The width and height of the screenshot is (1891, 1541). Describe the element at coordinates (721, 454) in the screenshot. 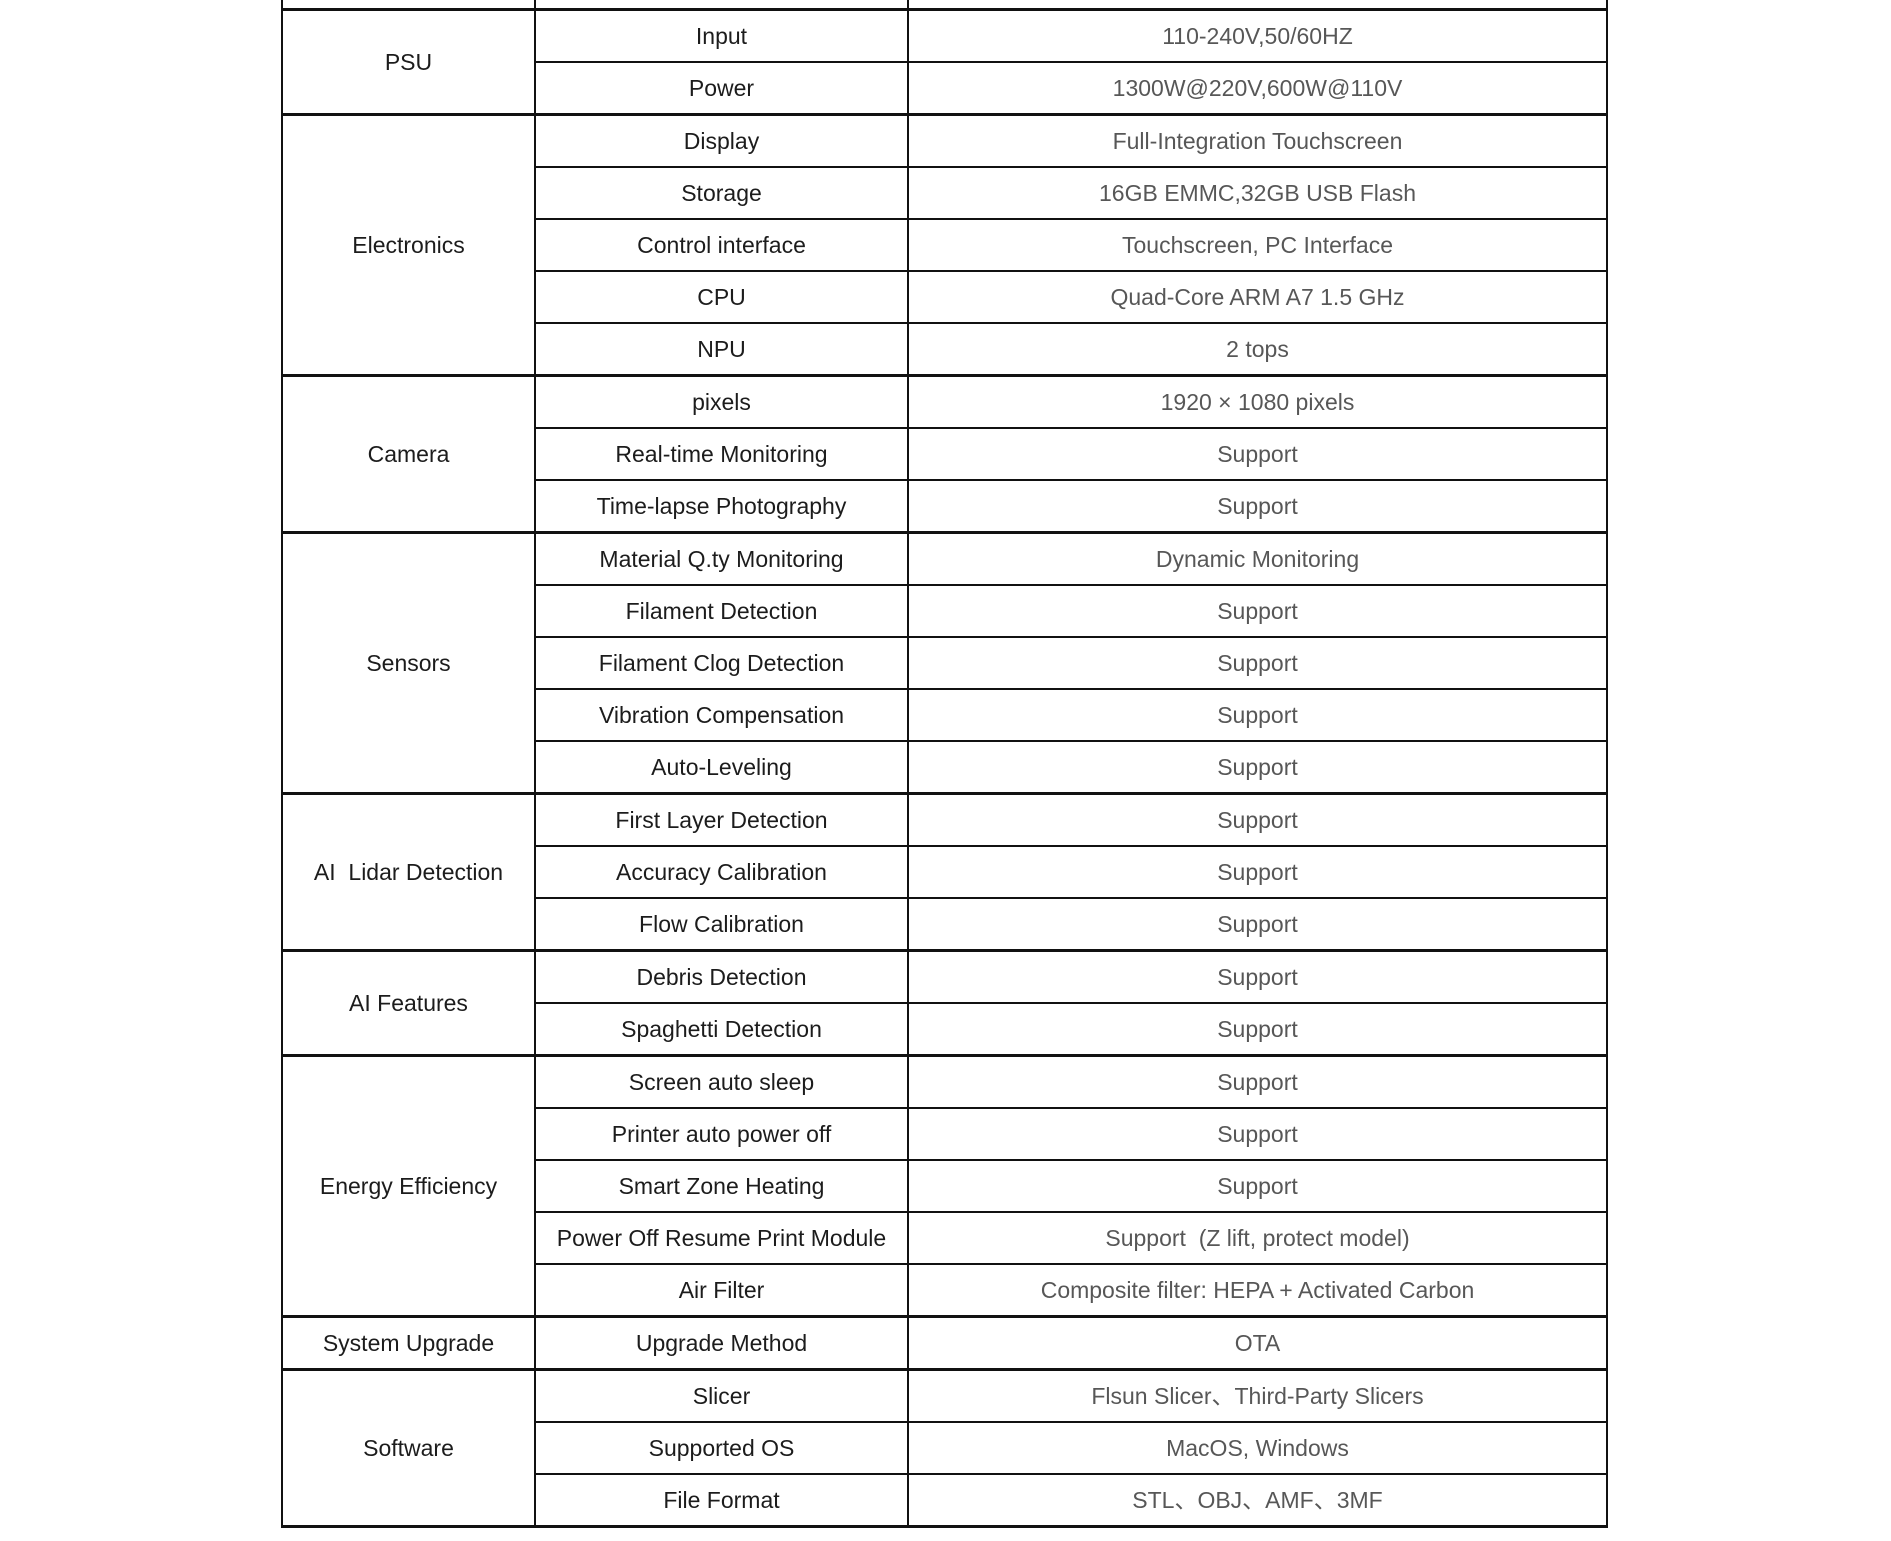

I see `spec-label-cell: Real-time Monitoring` at that location.